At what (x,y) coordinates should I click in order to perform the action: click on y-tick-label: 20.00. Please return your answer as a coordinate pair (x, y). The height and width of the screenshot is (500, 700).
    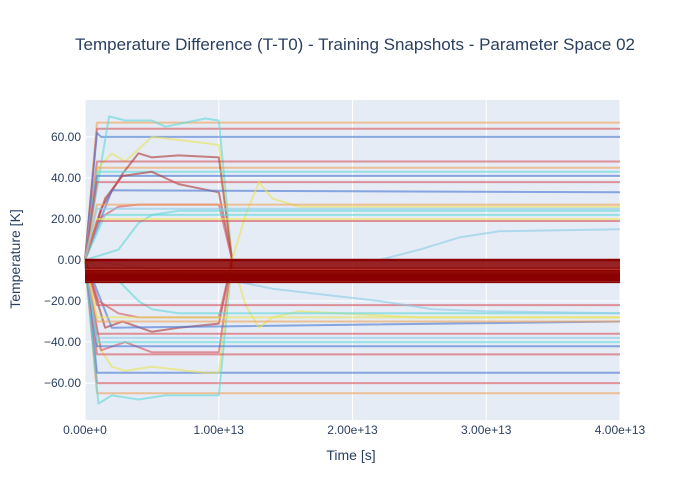
    Looking at the image, I should click on (66, 219).